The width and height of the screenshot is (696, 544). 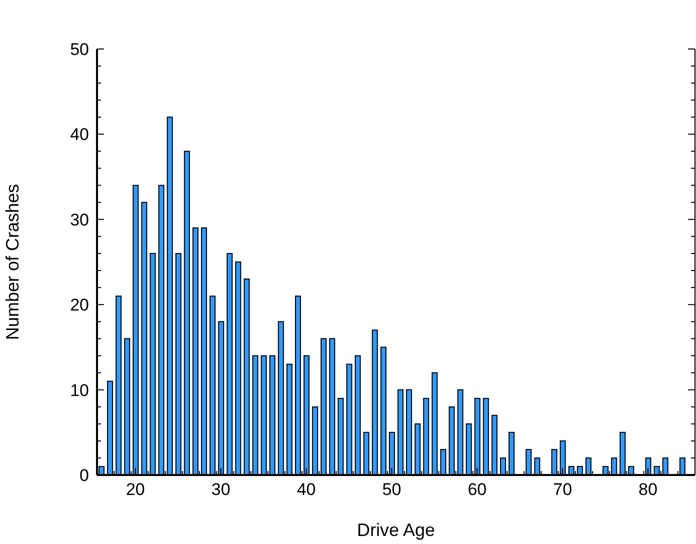 I want to click on y-tick-label: 40, so click(x=79, y=134).